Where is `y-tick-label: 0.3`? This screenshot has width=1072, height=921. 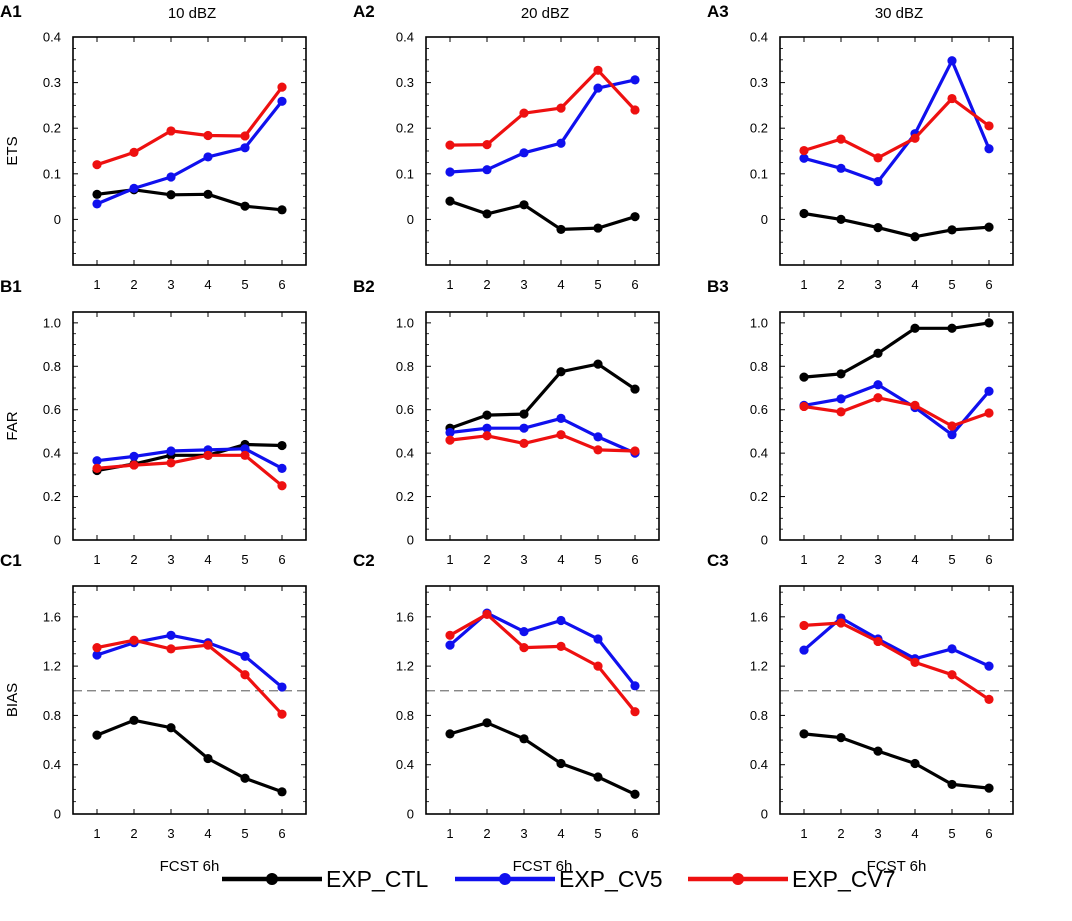 y-tick-label: 0.3 is located at coordinates (405, 82).